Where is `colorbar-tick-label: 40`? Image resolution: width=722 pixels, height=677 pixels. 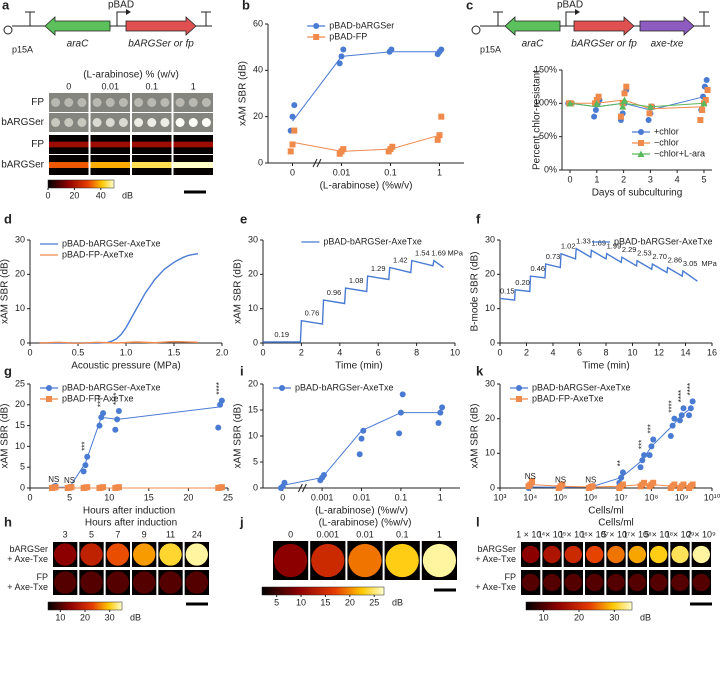 colorbar-tick-label: 40 is located at coordinates (101, 195).